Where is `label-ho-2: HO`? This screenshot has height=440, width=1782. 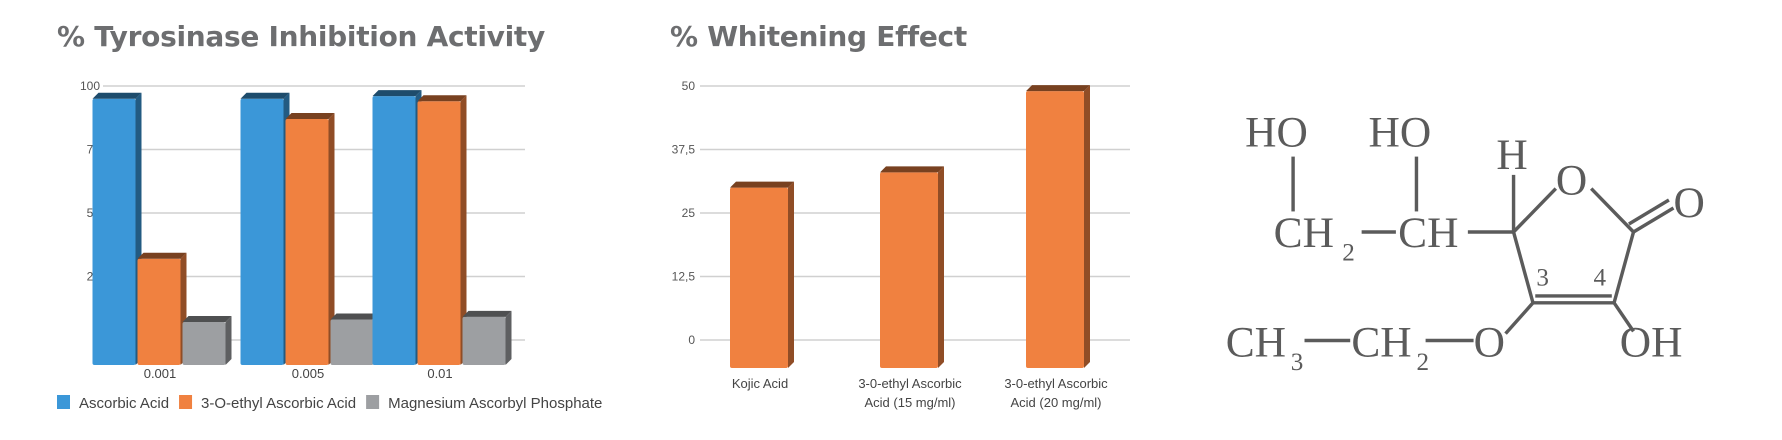
label-ho-2: HO is located at coordinates (1399, 132).